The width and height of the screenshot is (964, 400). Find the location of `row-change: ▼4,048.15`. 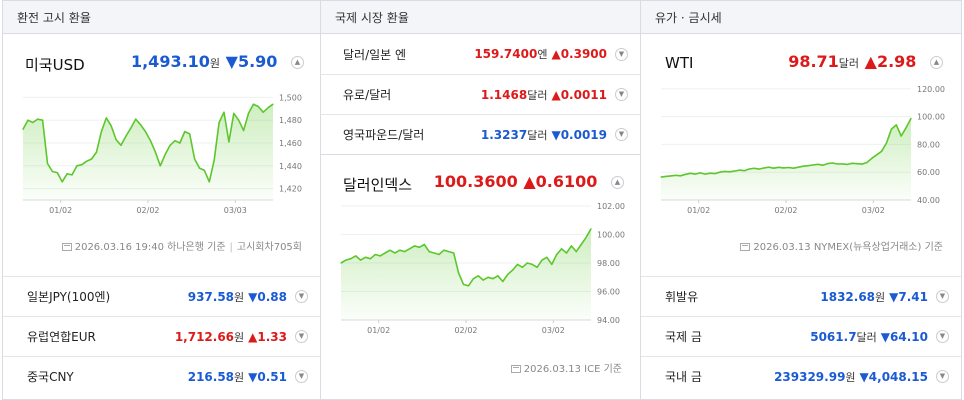

row-change: ▼4,048.15 is located at coordinates (893, 376).